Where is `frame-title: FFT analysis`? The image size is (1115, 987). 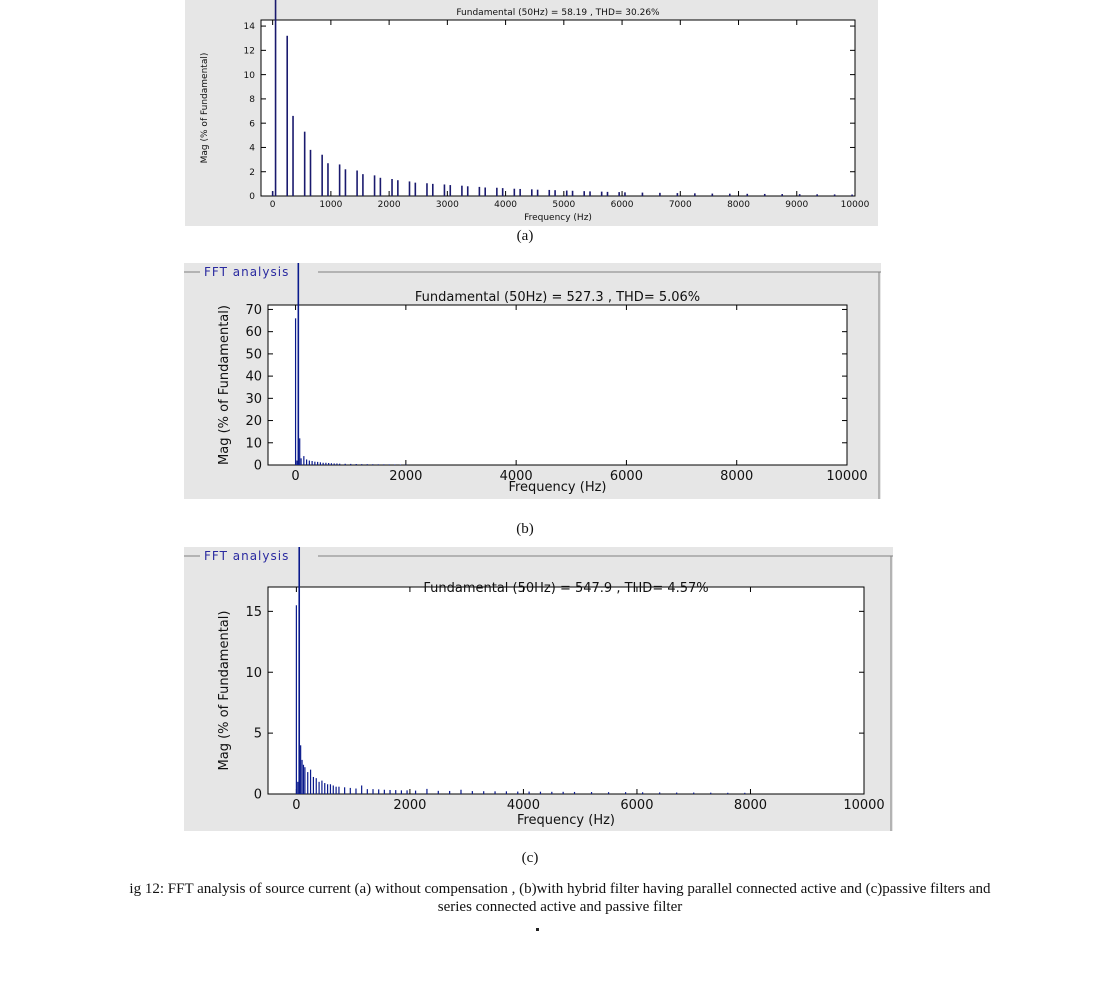
frame-title: FFT analysis is located at coordinates (246, 556).